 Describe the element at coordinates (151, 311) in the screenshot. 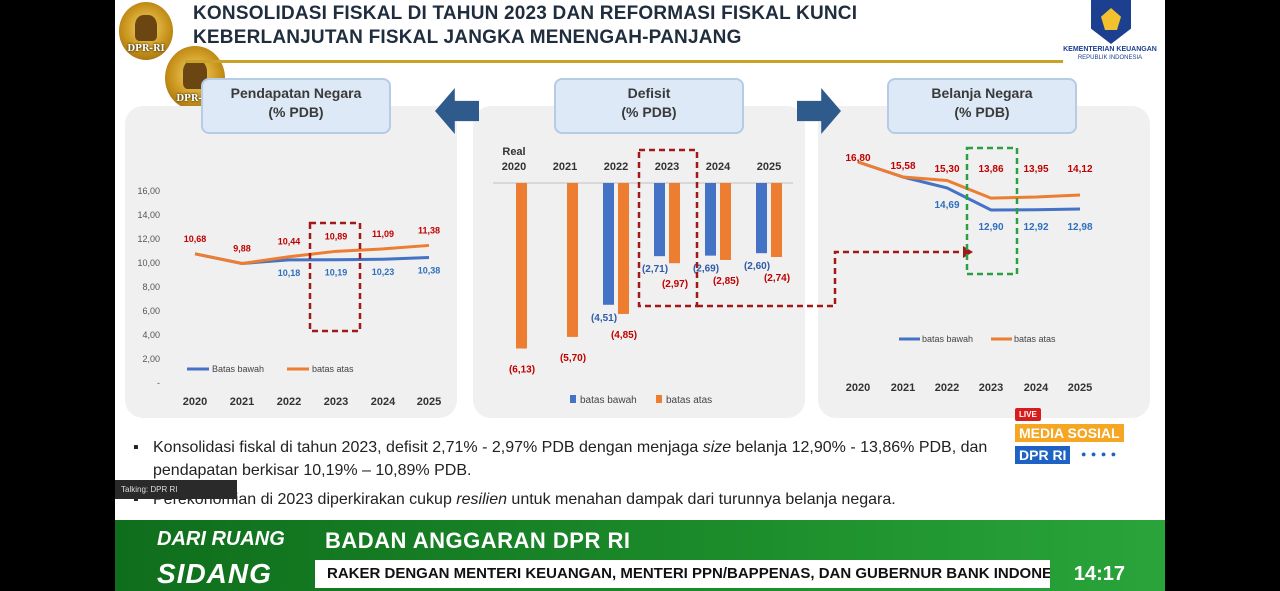

I see `y-tick-label: 6,00` at that location.